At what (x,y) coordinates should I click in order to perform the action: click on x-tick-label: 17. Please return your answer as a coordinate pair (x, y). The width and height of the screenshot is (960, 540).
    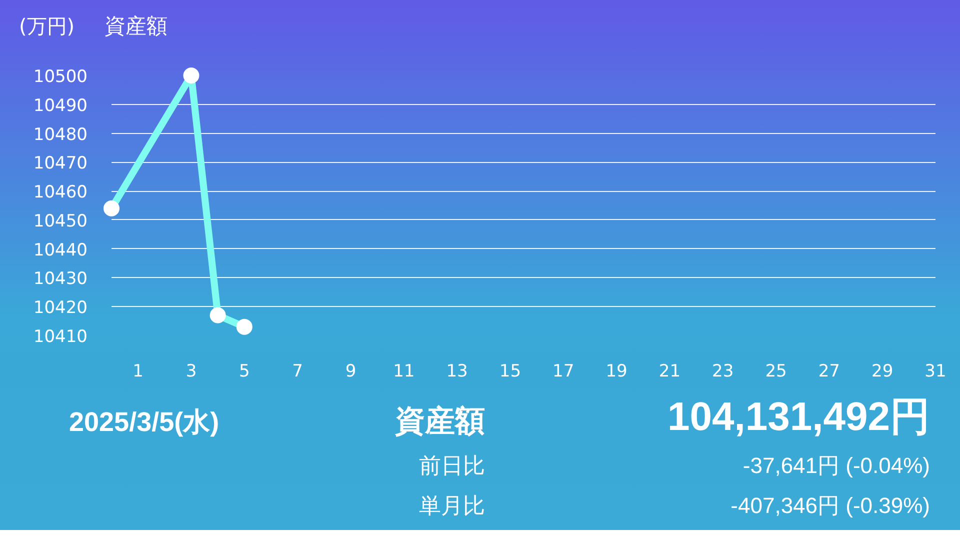
    Looking at the image, I should click on (563, 372).